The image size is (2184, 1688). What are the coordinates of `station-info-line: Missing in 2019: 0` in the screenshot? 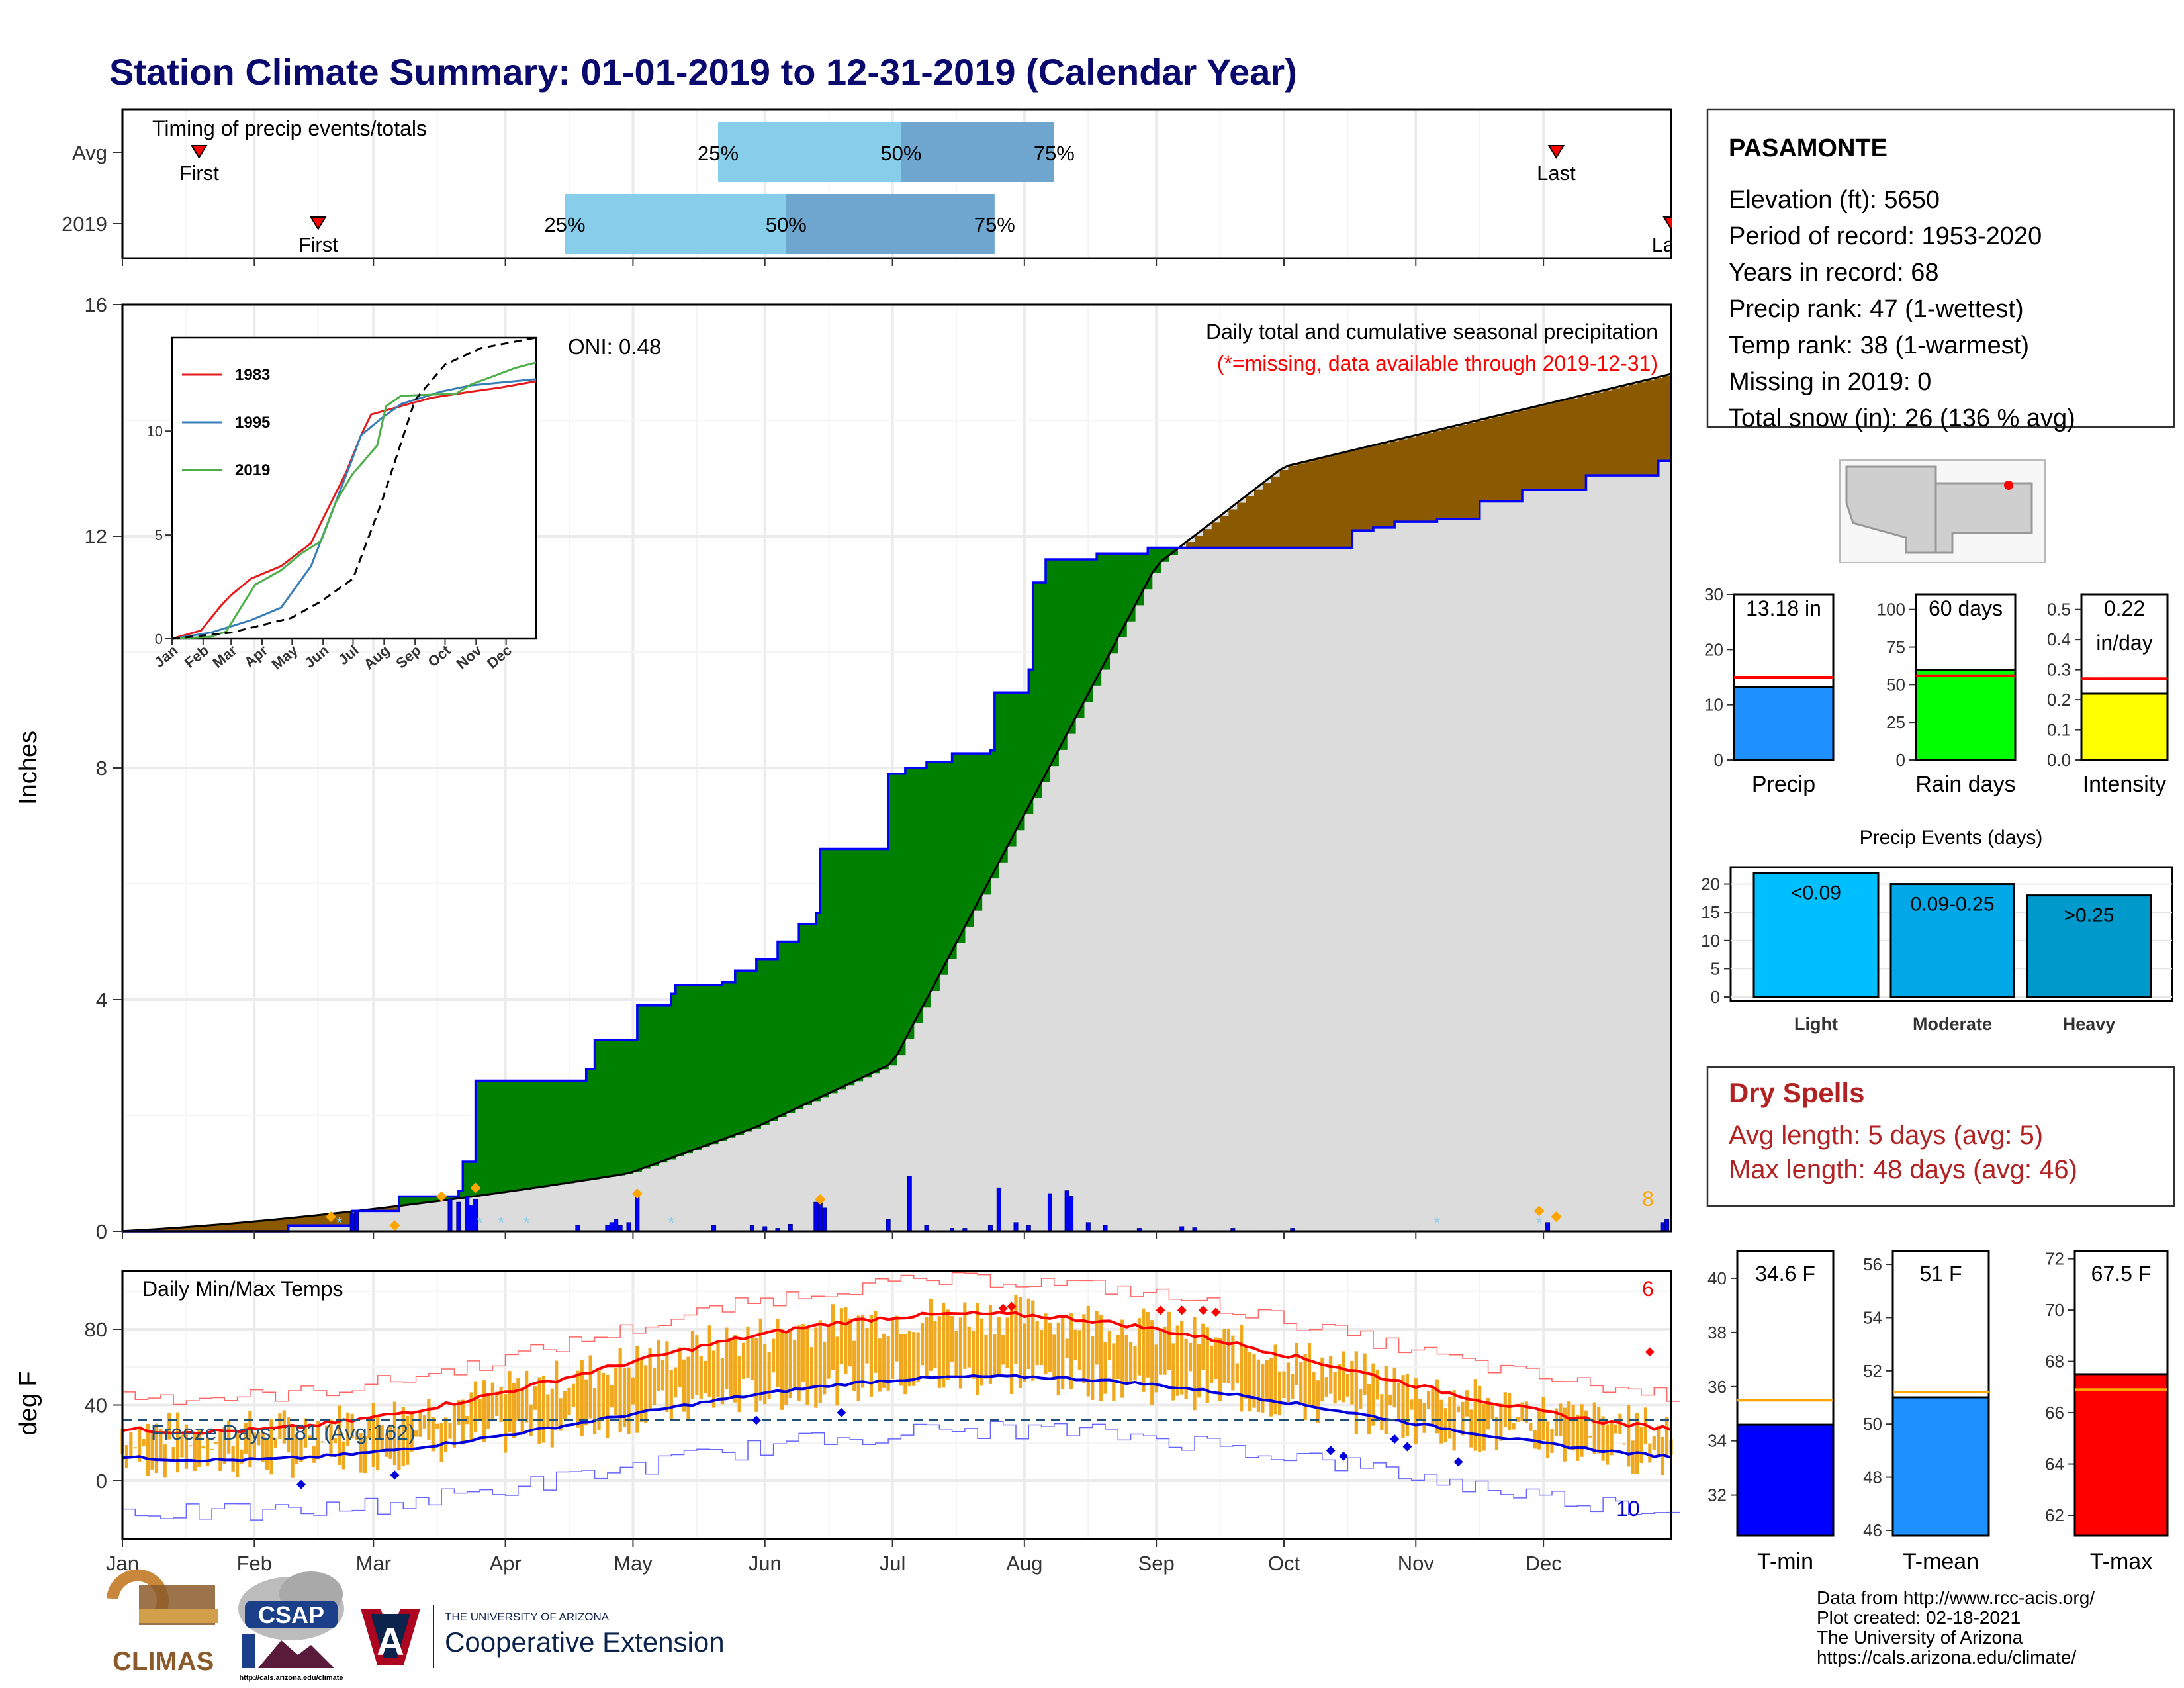 It's located at (1830, 382).